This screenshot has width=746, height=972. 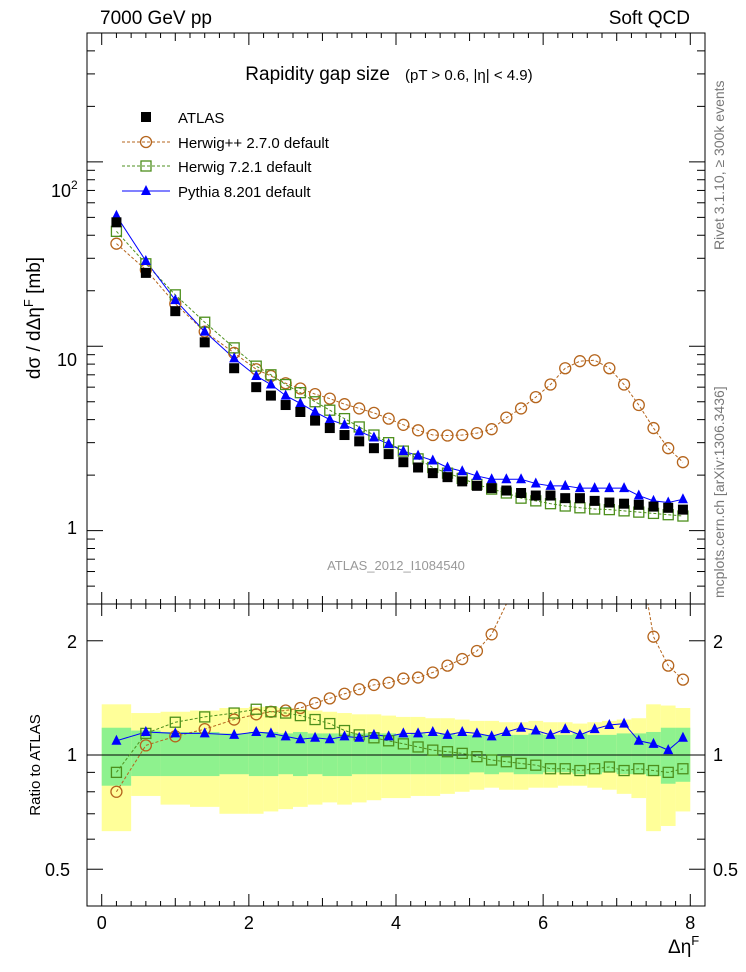 What do you see at coordinates (33, 318) in the screenshot?
I see `y-axis-label: dσ / dΔηF [mb]` at bounding box center [33, 318].